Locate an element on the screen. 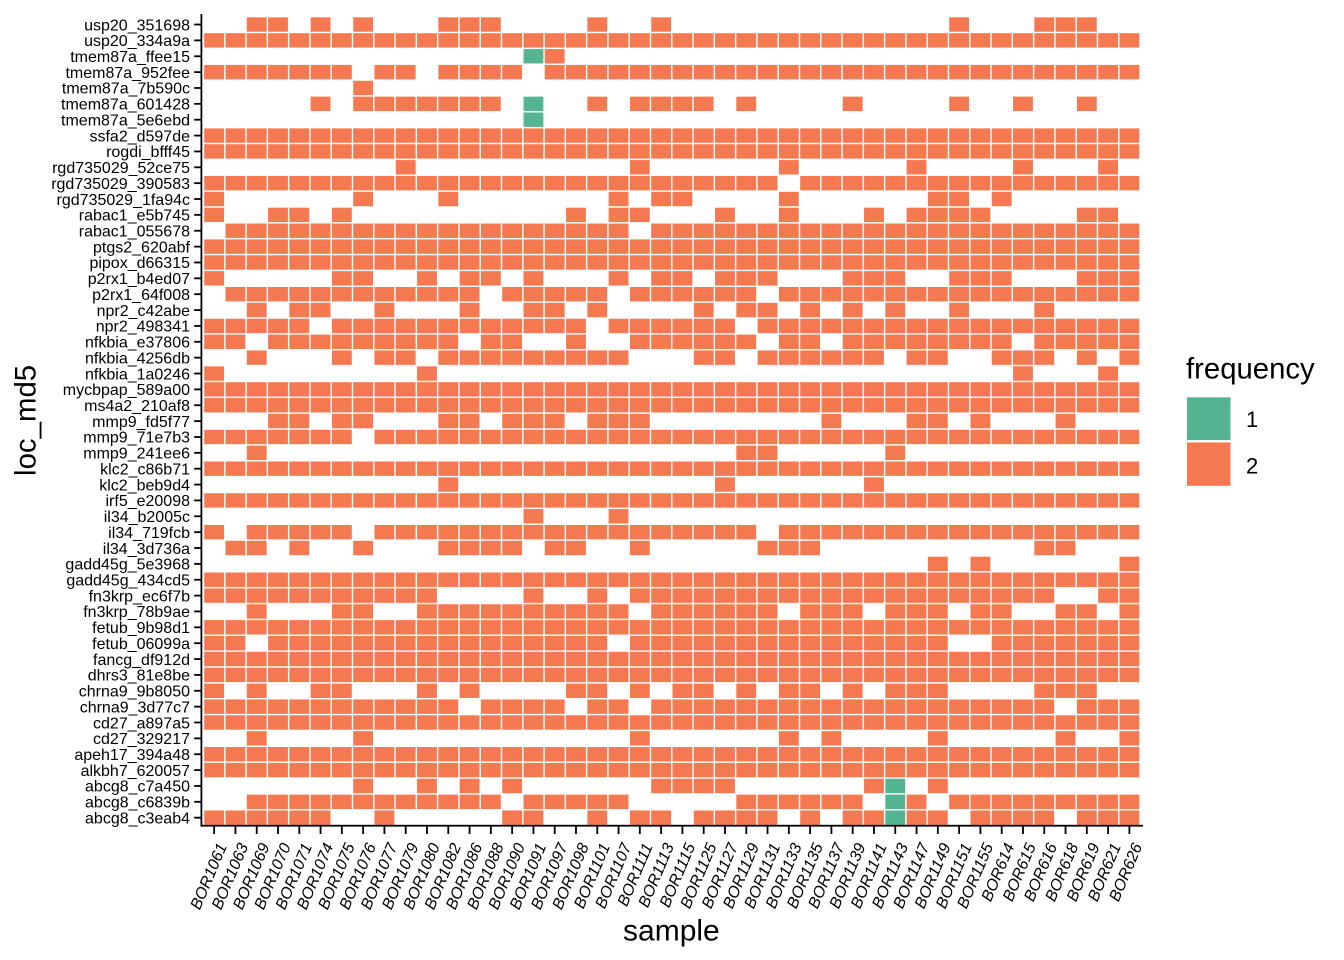 The image size is (1344, 960). svg-text: rgd735029_390583 is located at coordinates (120, 184).